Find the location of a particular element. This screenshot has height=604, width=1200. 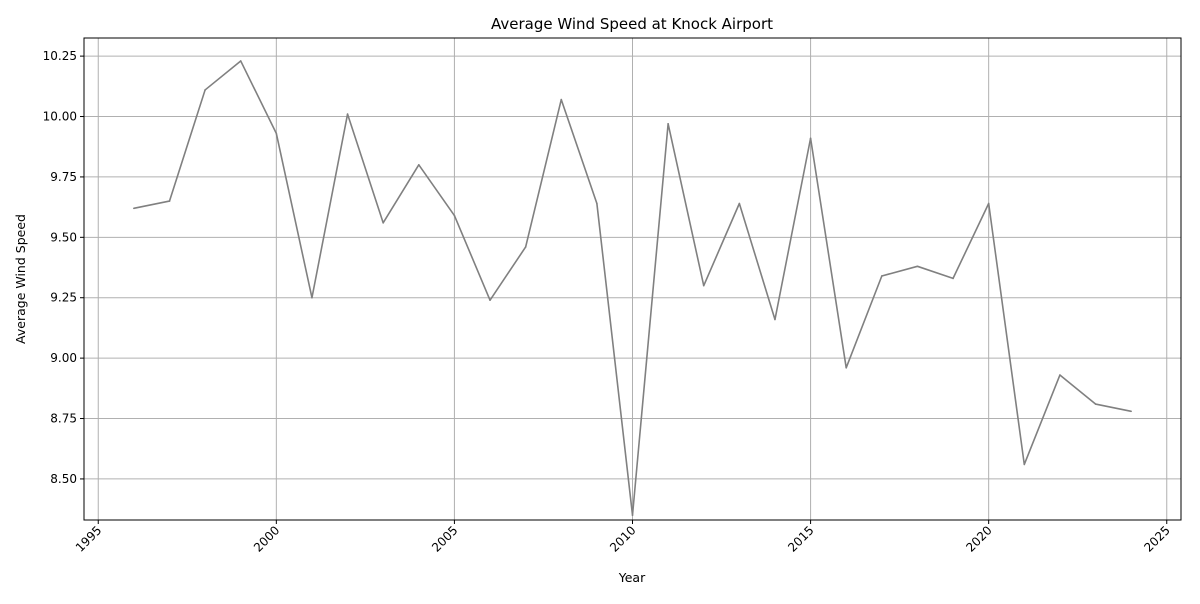

y-tick-label: 8.75 is located at coordinates (63, 419).